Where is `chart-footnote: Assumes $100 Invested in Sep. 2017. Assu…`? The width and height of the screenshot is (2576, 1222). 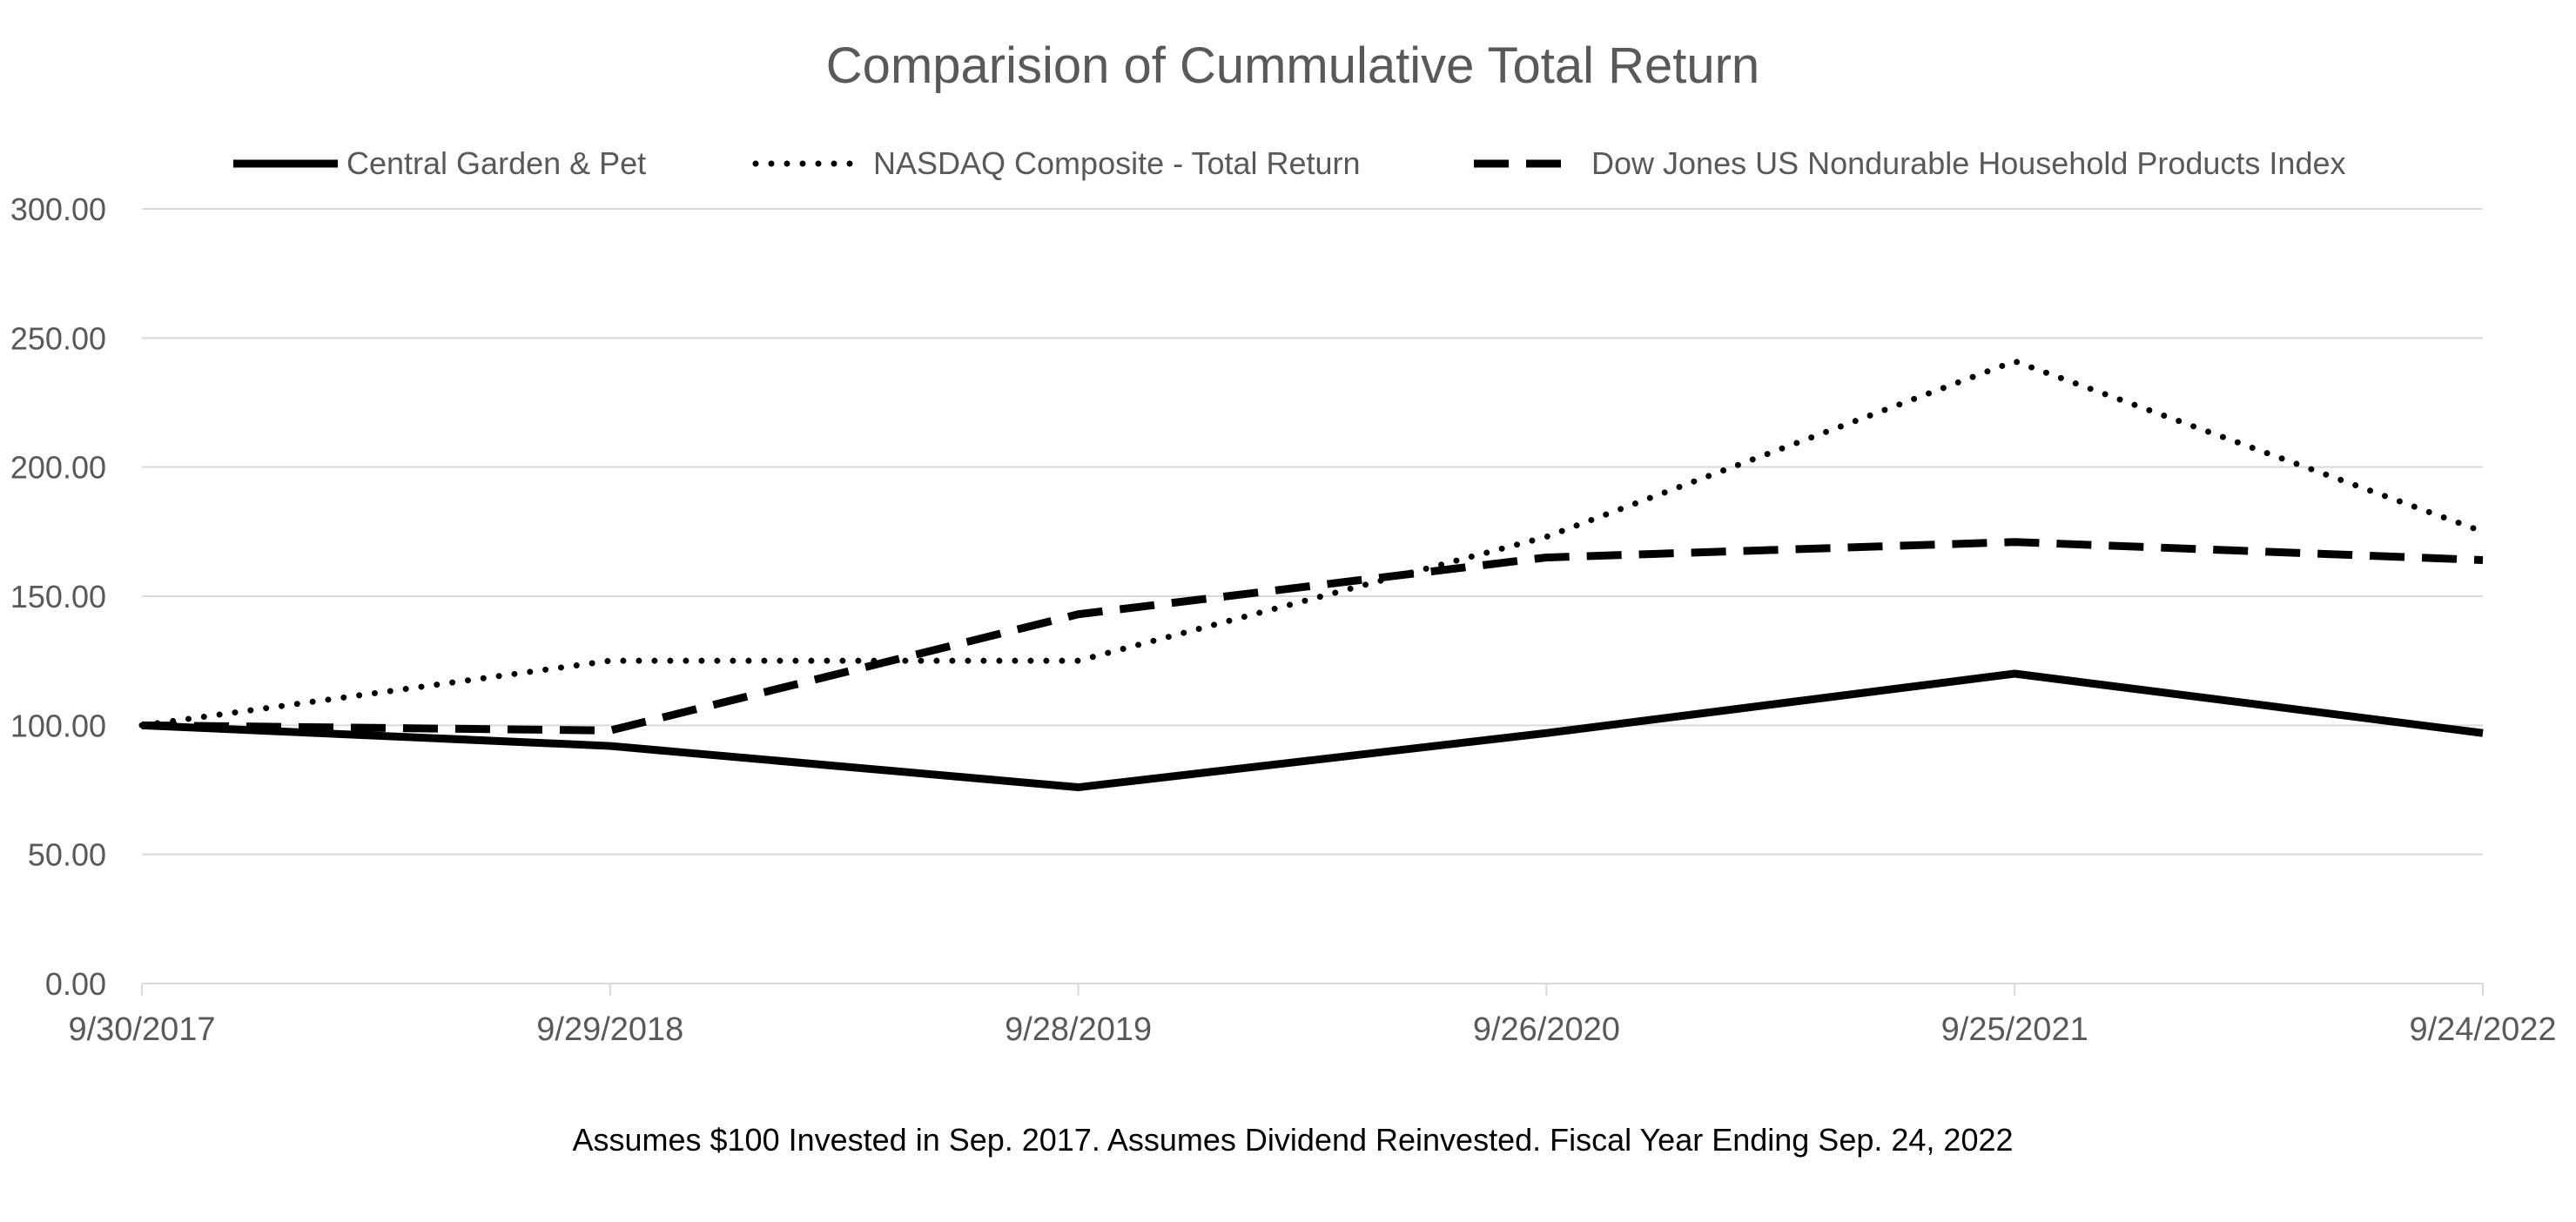 chart-footnote: Assumes $100 Invested in Sep. 2017. Assu… is located at coordinates (1292, 1140).